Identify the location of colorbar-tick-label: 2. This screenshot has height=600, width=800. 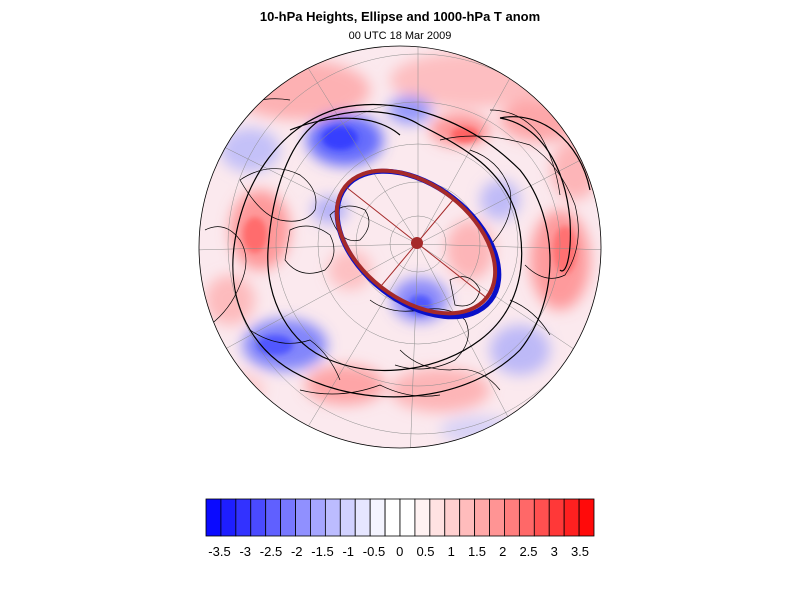
(502, 551).